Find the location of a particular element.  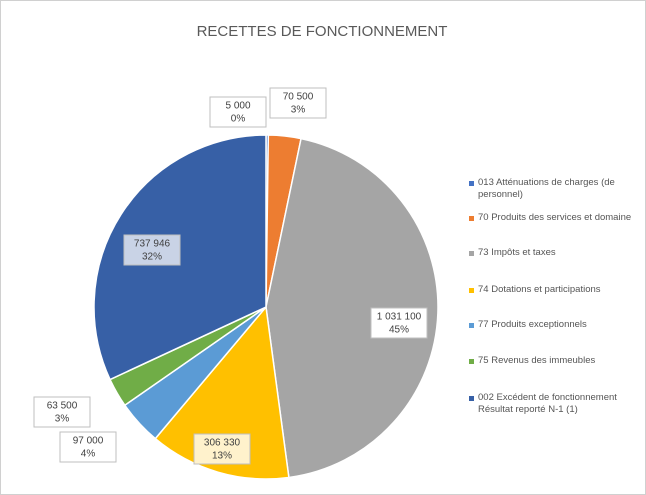

data-label-percent: 45% is located at coordinates (399, 330).